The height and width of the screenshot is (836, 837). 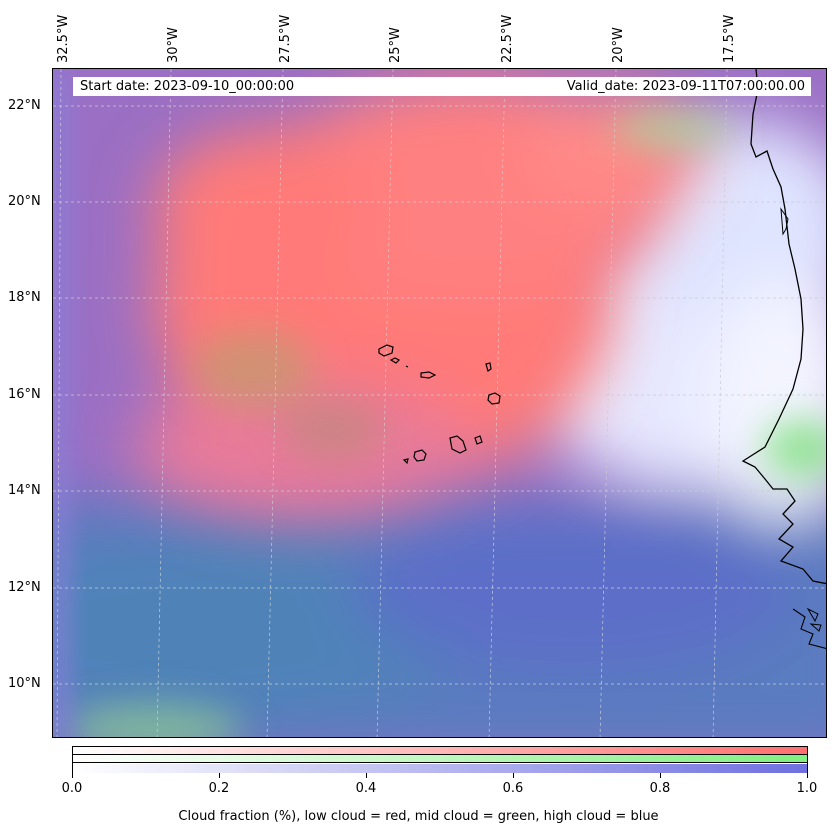 I want to click on lon-label-22-5w: 22.5°W, so click(x=507, y=38).